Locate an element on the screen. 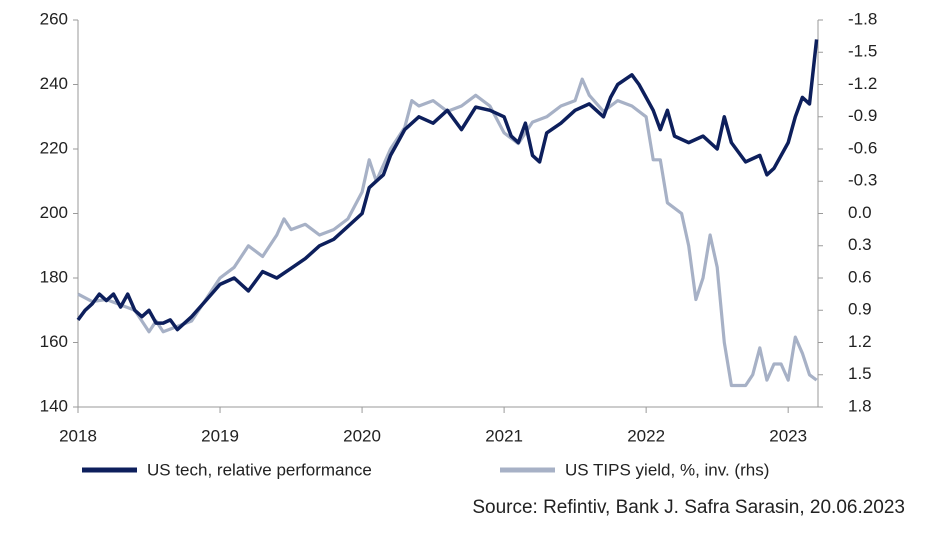 The height and width of the screenshot is (544, 925). y-tick-label: 260 is located at coordinates (54, 18).